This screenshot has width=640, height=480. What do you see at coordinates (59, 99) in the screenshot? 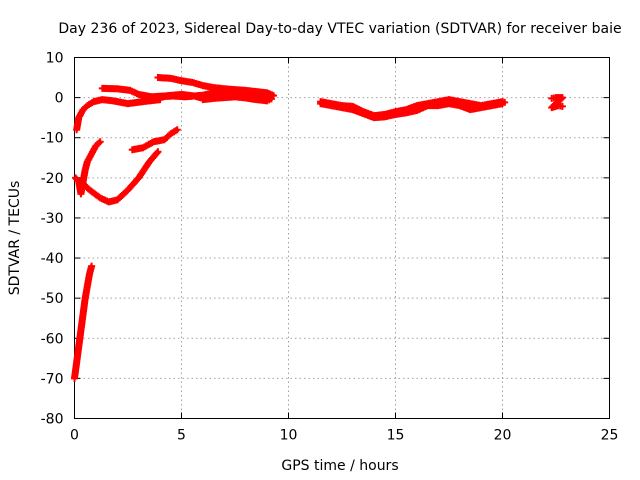
I see `y-tick-label: 0` at bounding box center [59, 99].